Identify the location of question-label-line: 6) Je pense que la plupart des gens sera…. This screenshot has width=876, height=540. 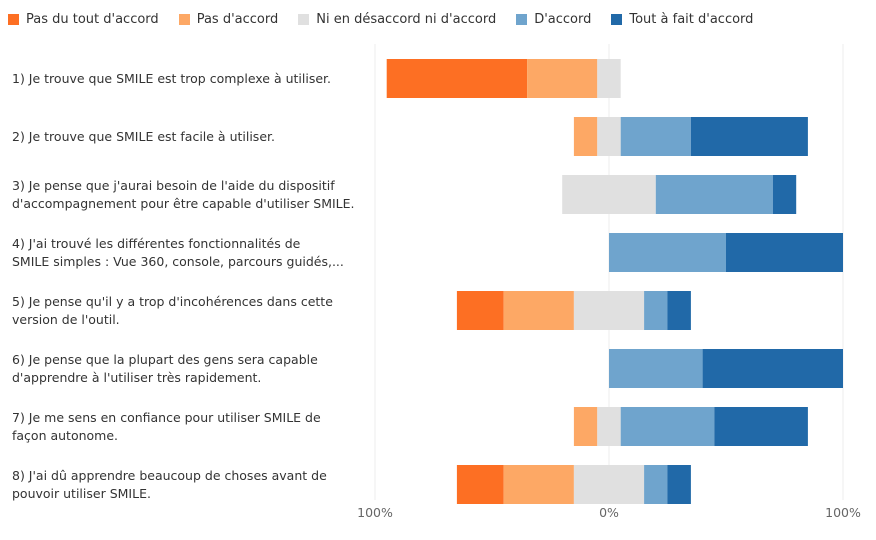
(165, 359).